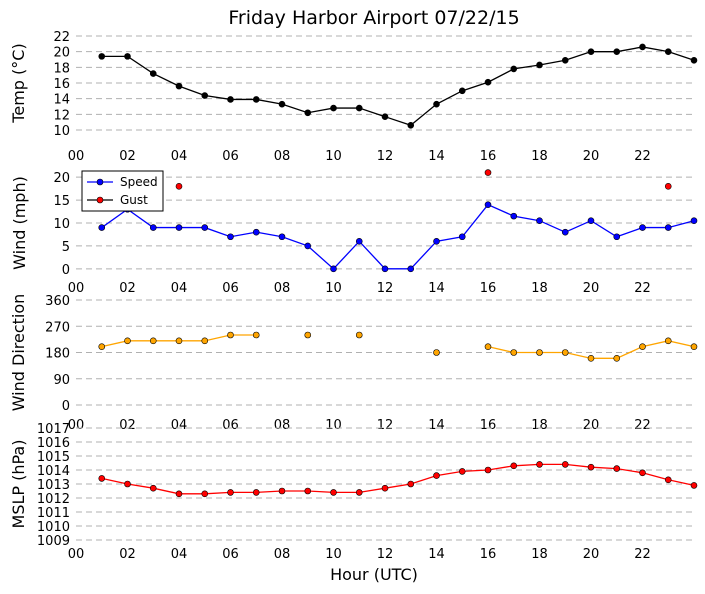 This screenshot has width=705, height=594. Describe the element at coordinates (18, 484) in the screenshot. I see `y-axis-label: MSLP (hPa)` at that location.